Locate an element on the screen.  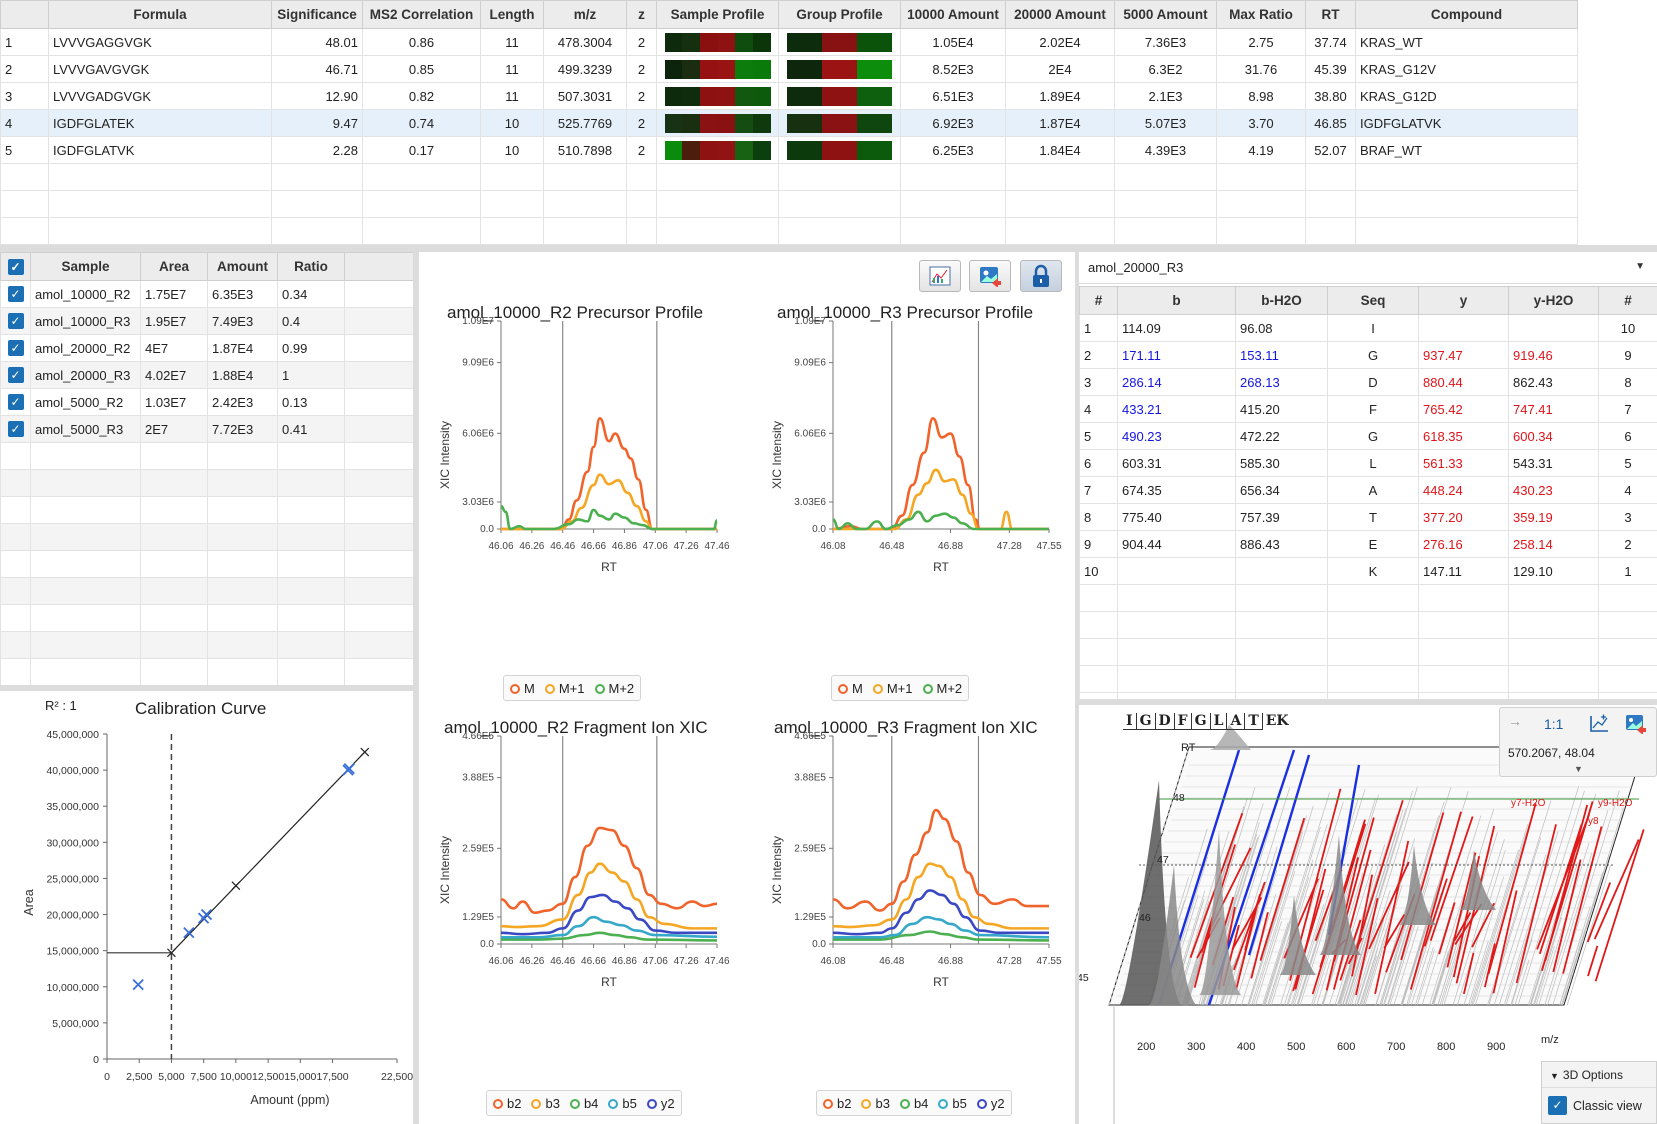
table-row: ✓ amol_5000_R2 1.03E7 2.42E3 0.13 is located at coordinates (206, 402).